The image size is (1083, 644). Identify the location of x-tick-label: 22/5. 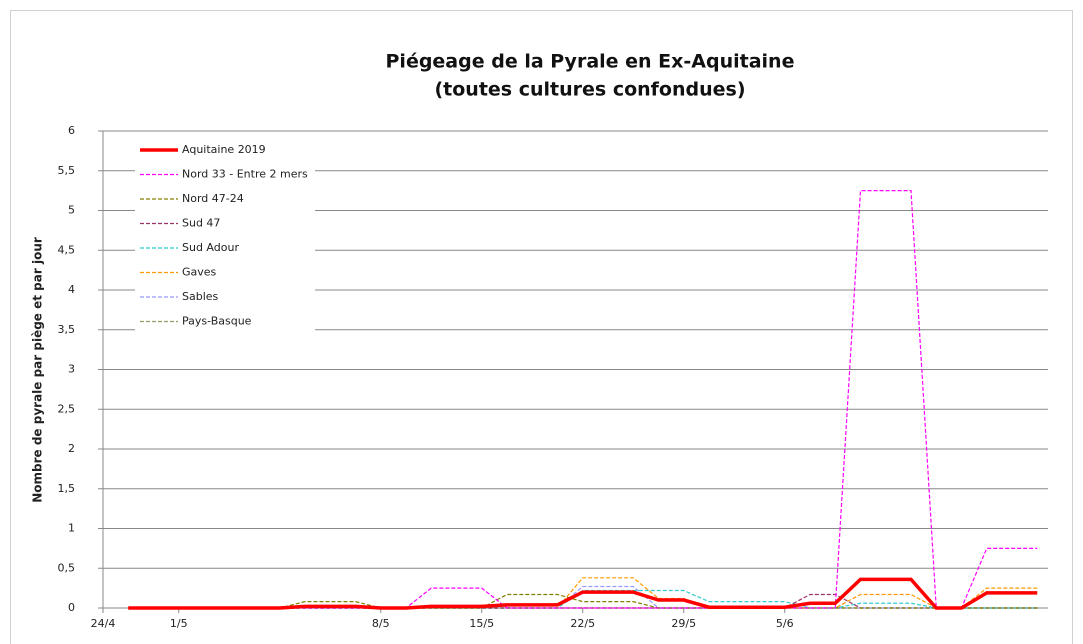
(582, 623).